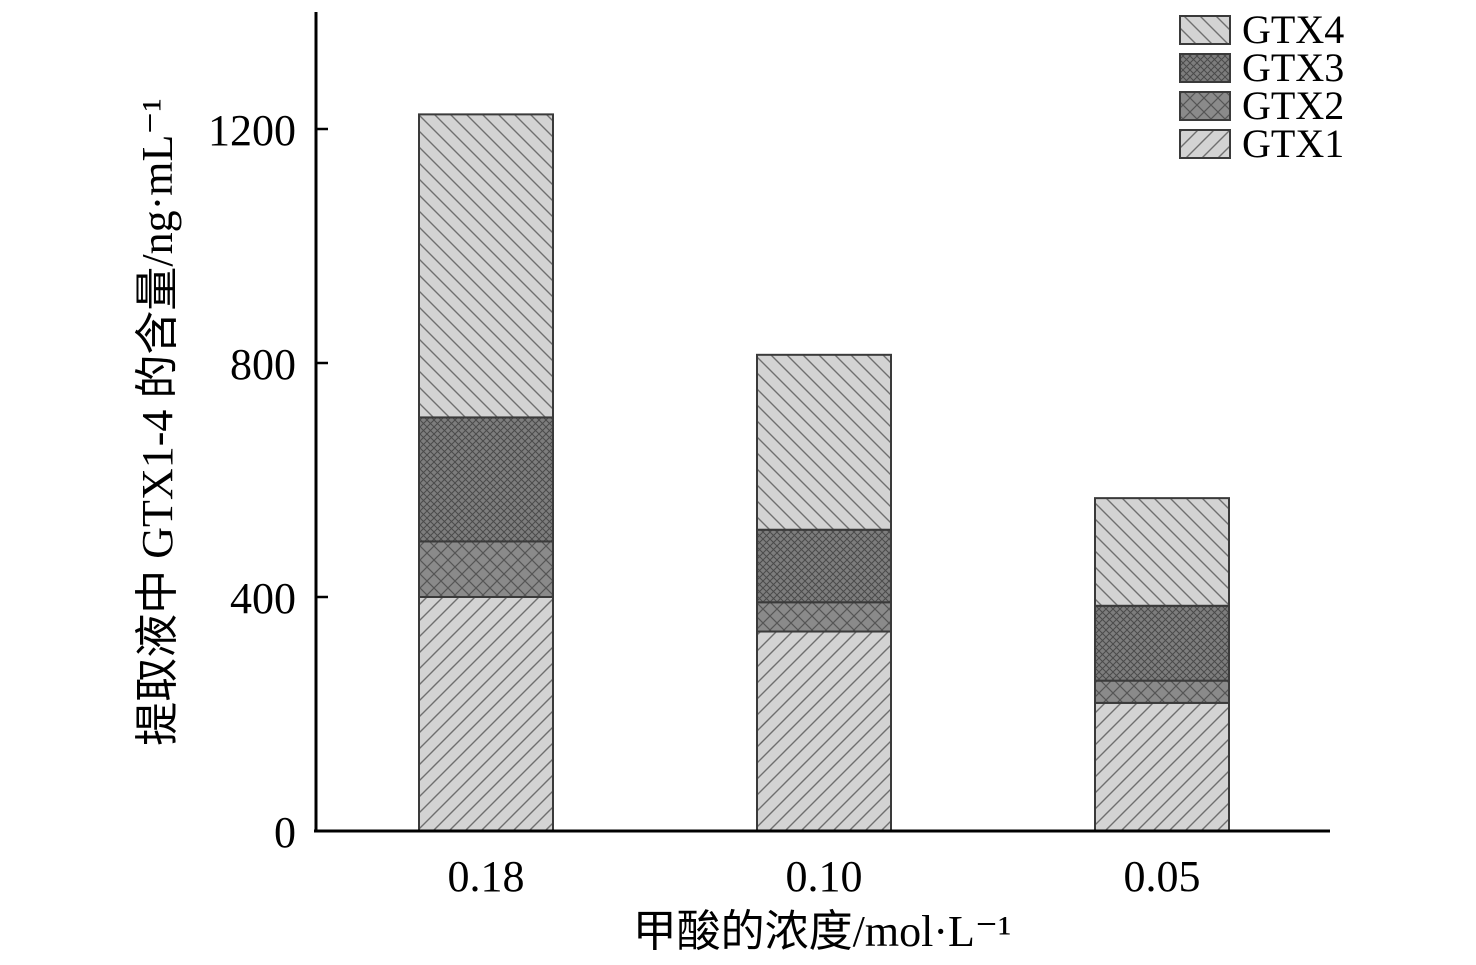 This screenshot has width=1476, height=965. What do you see at coordinates (486, 876) in the screenshot?
I see `x-tick-label: 0.18` at bounding box center [486, 876].